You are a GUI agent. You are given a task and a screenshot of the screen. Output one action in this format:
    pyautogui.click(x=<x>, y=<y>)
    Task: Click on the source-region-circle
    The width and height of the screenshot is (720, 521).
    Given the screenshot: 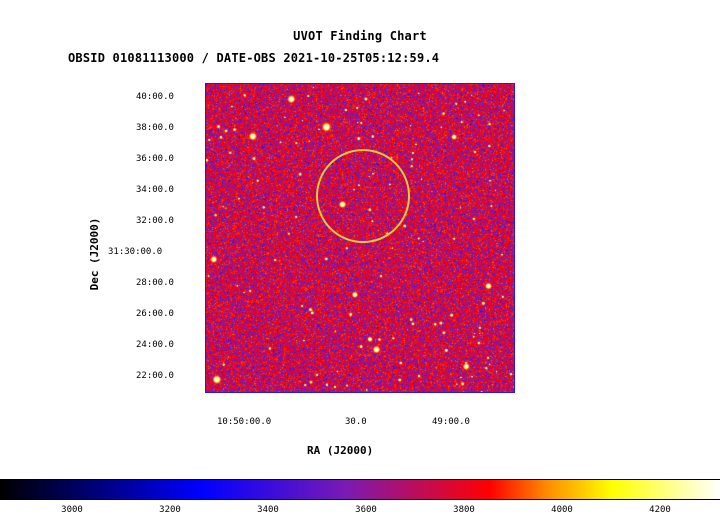 What is the action you would take?
    pyautogui.click(x=363, y=196)
    